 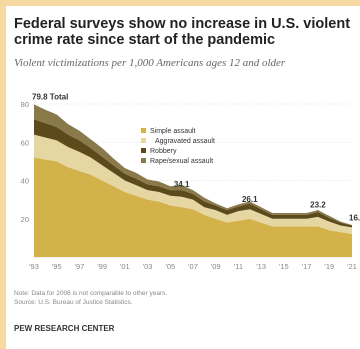 I want to click on x-tick-label: '93, so click(x=34, y=266).